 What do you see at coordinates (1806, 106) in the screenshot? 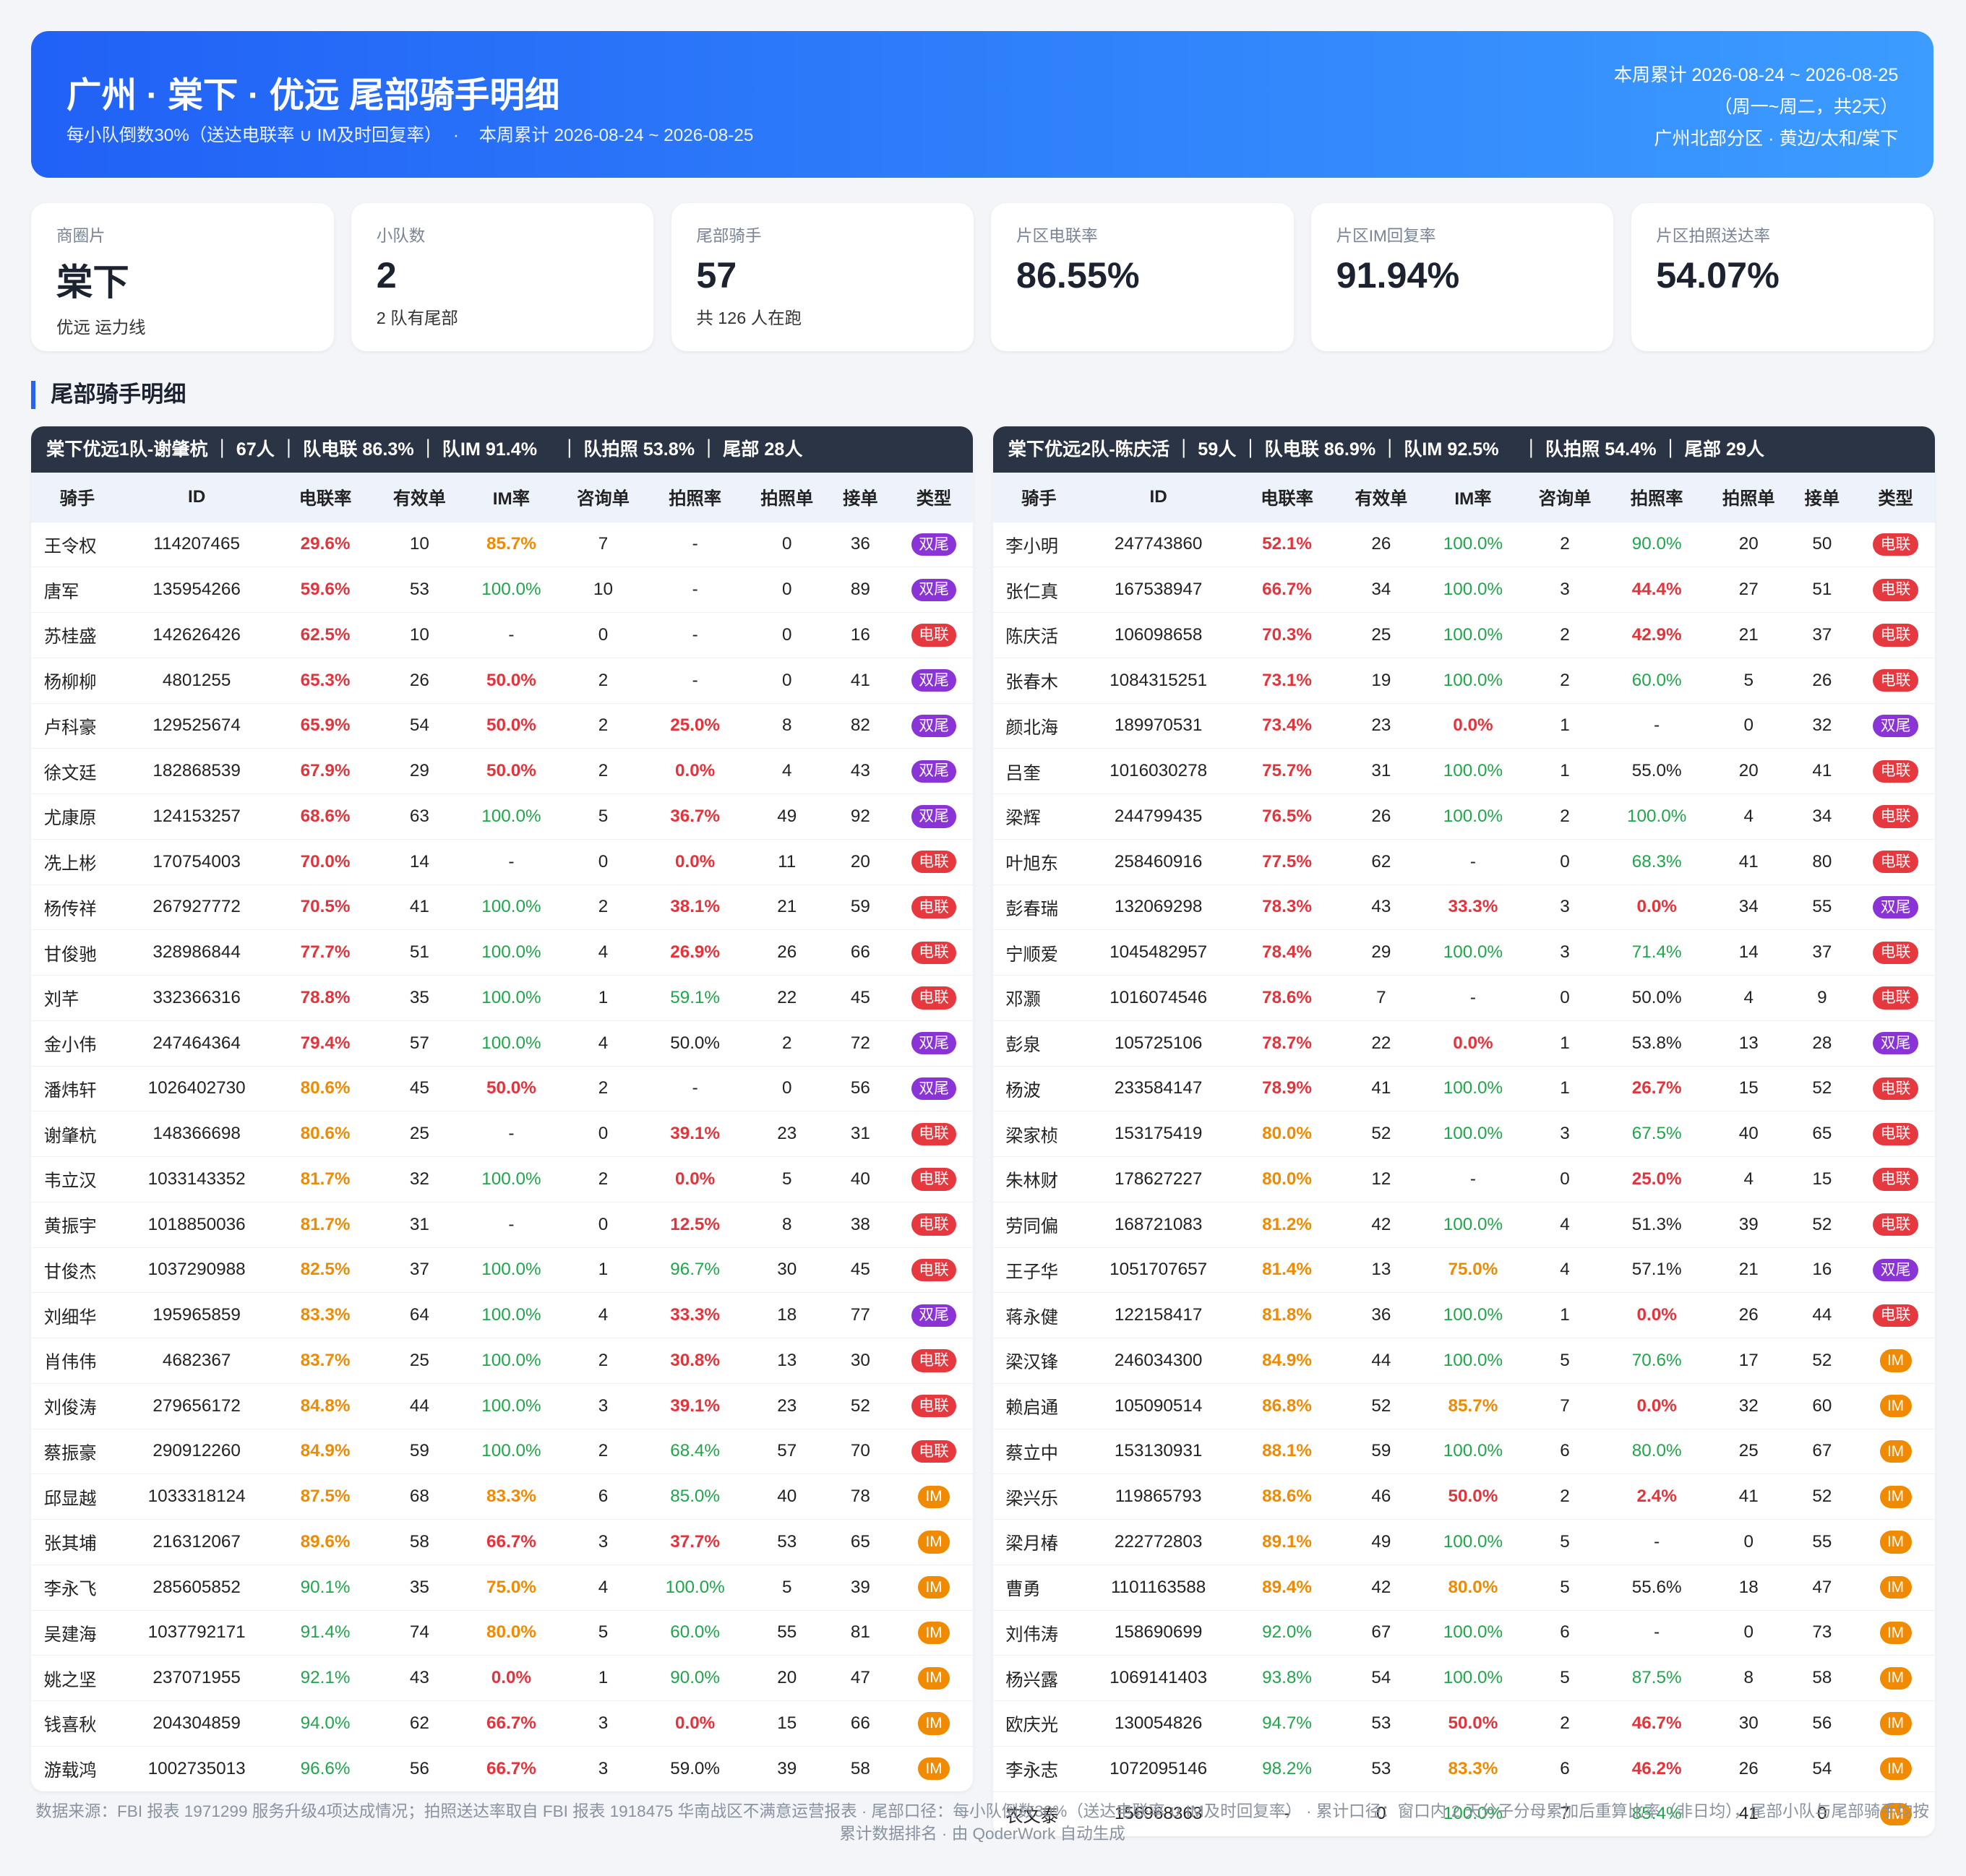
I see `days: （周一~周二，共2天）` at bounding box center [1806, 106].